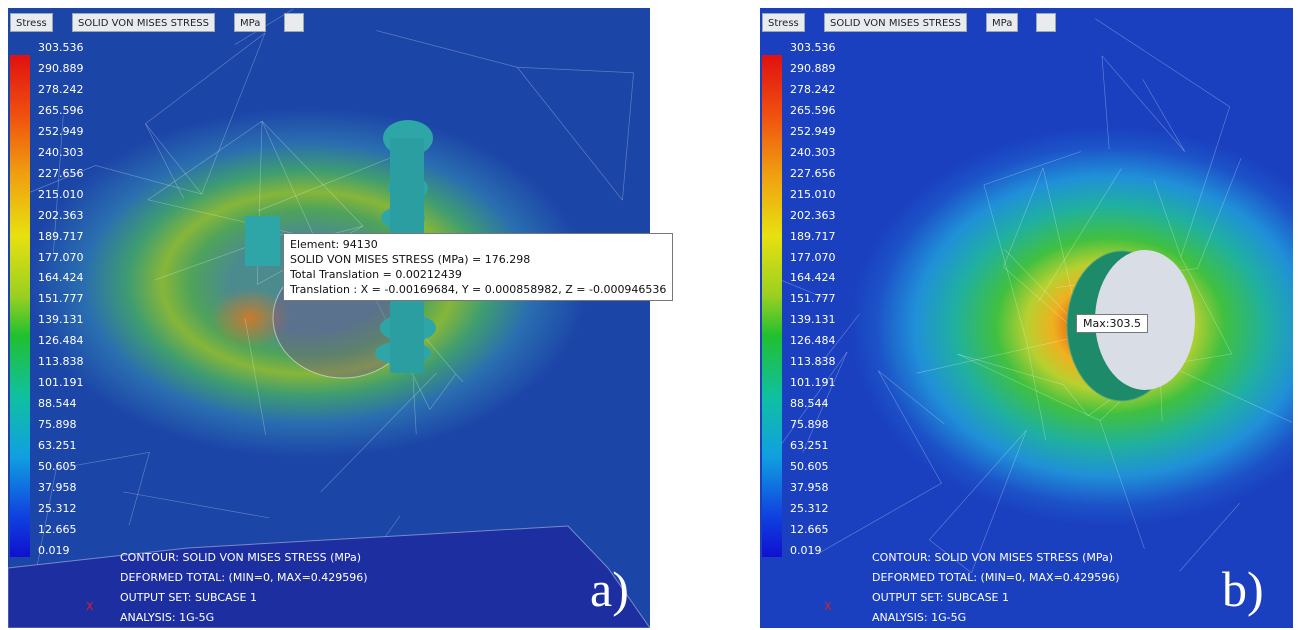 The image size is (1299, 630). What do you see at coordinates (61, 215) in the screenshot?
I see `legend-value: 202.363` at bounding box center [61, 215].